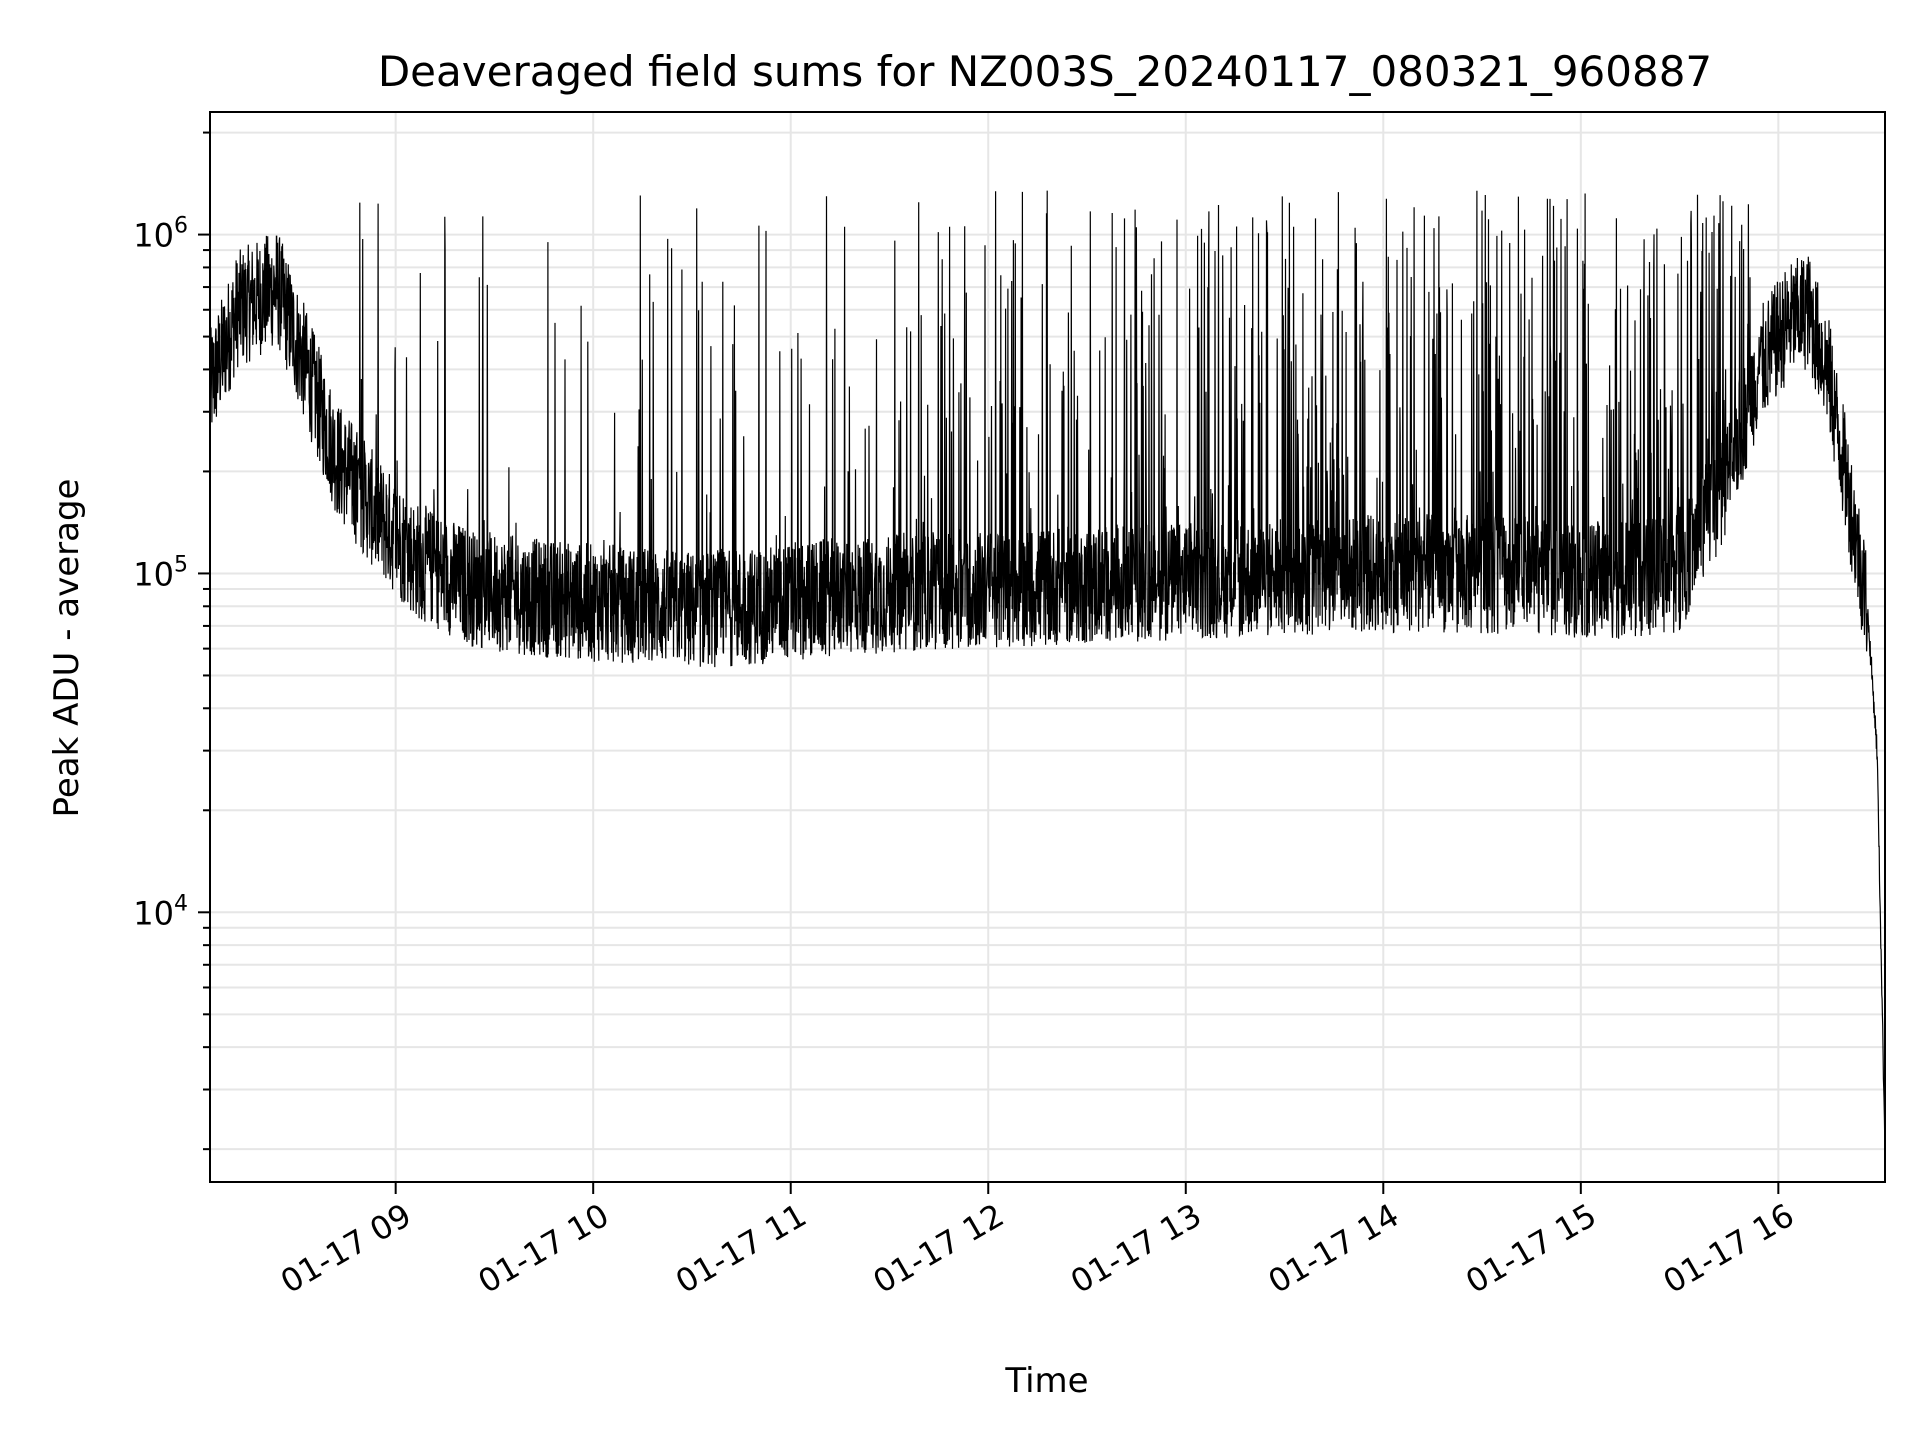  I want to click on y-tick-label: 10⁶, so click(160, 234).